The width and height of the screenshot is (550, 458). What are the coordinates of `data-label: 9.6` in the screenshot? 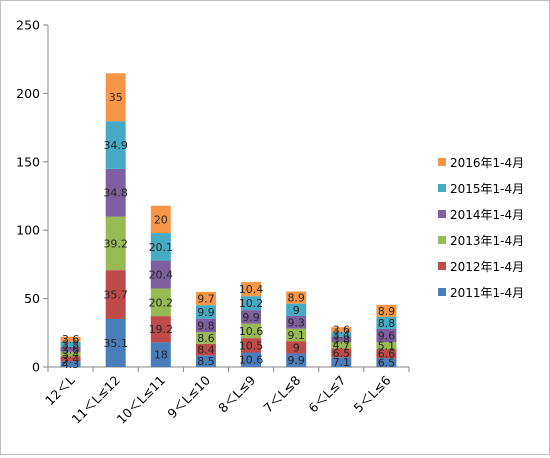 It's located at (387, 336).